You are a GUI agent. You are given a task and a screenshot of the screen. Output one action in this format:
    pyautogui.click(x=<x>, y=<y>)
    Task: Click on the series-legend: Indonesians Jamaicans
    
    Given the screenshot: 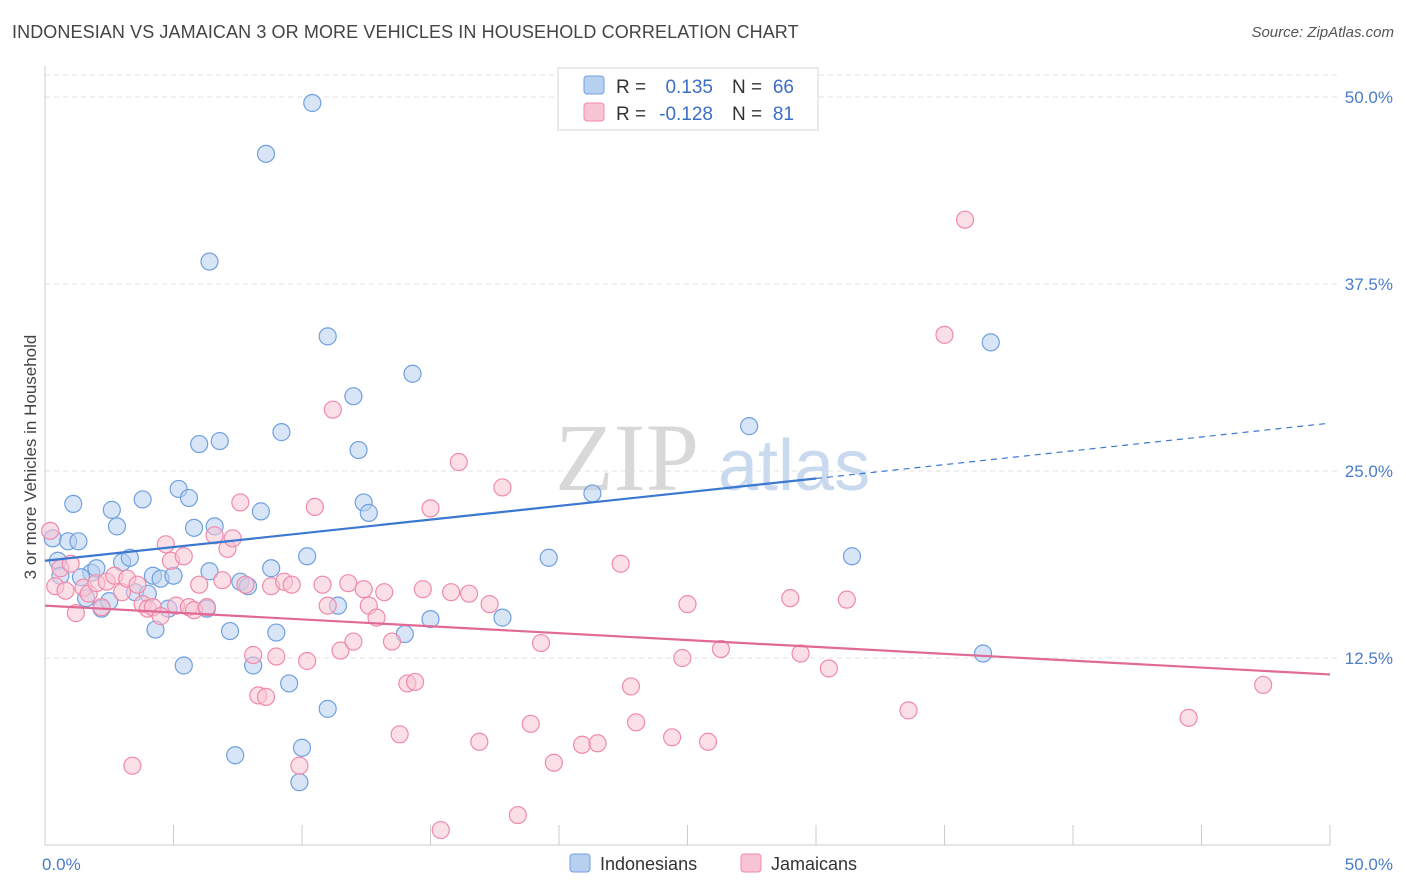 What is the action you would take?
    pyautogui.click(x=713, y=863)
    